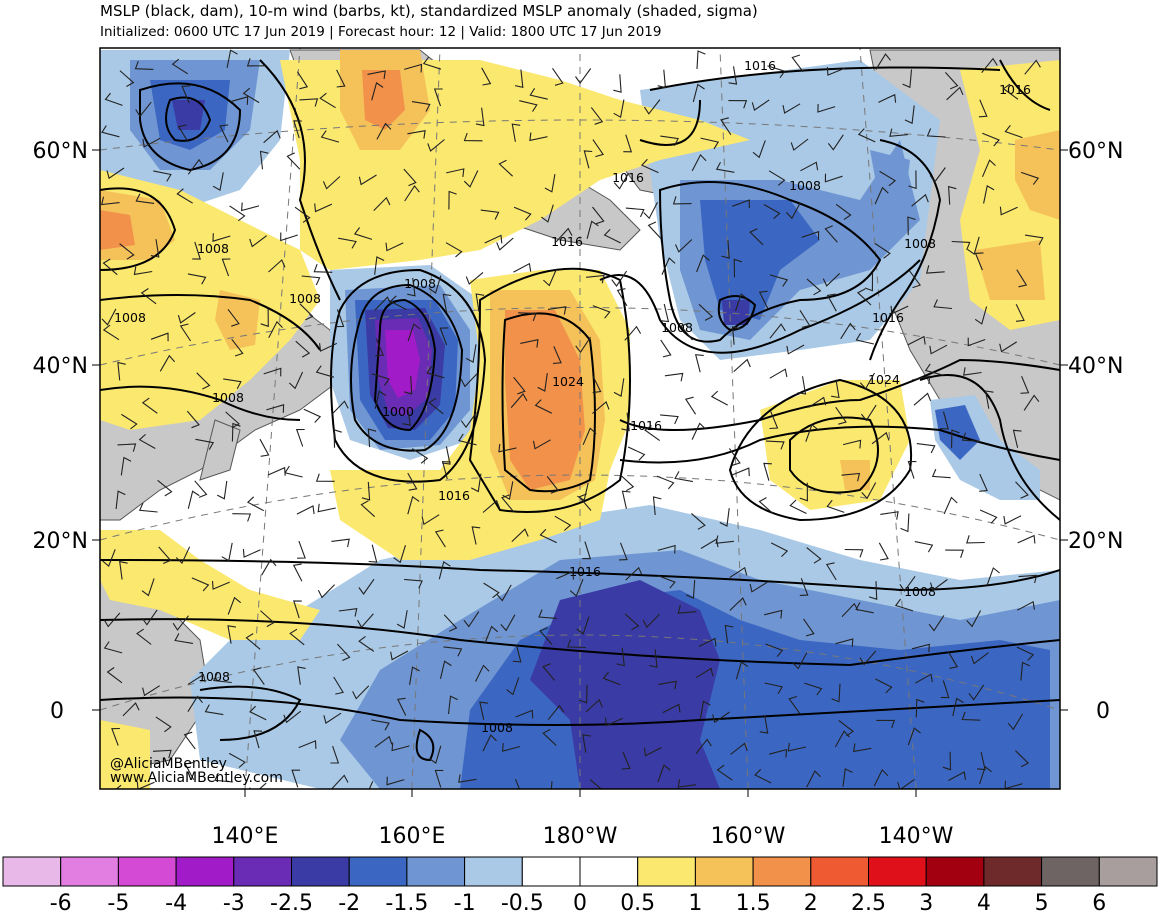 This screenshot has height=914, width=1160. I want to click on lat-label-left: 0, so click(57, 711).